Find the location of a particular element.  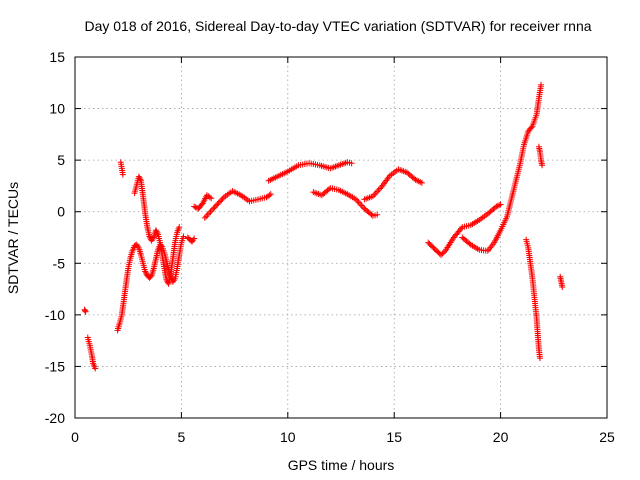

x-tick-label: 5 is located at coordinates (182, 437).